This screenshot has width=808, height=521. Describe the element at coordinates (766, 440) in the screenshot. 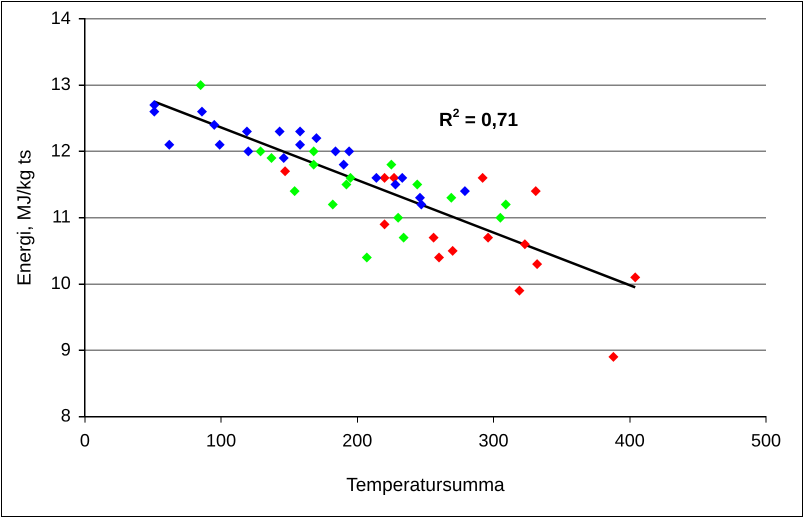

I see `x-tick-label: 500` at that location.